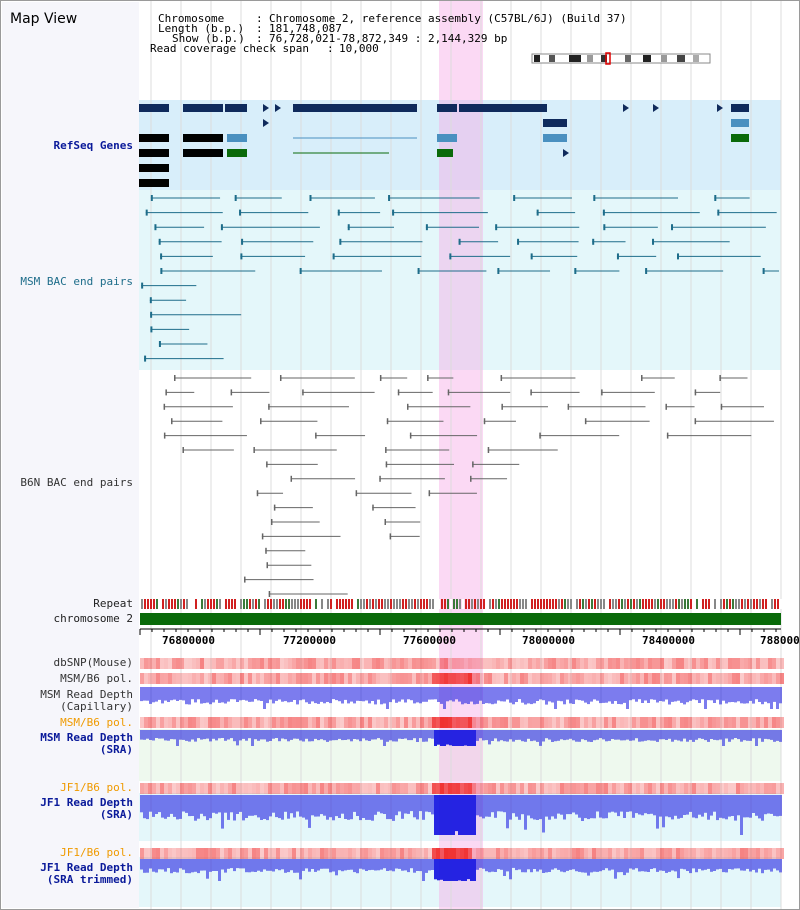 This screenshot has height=910, width=800. I want to click on track-label-jf1-pol-2: JF1/B6 pol., so click(96, 852).